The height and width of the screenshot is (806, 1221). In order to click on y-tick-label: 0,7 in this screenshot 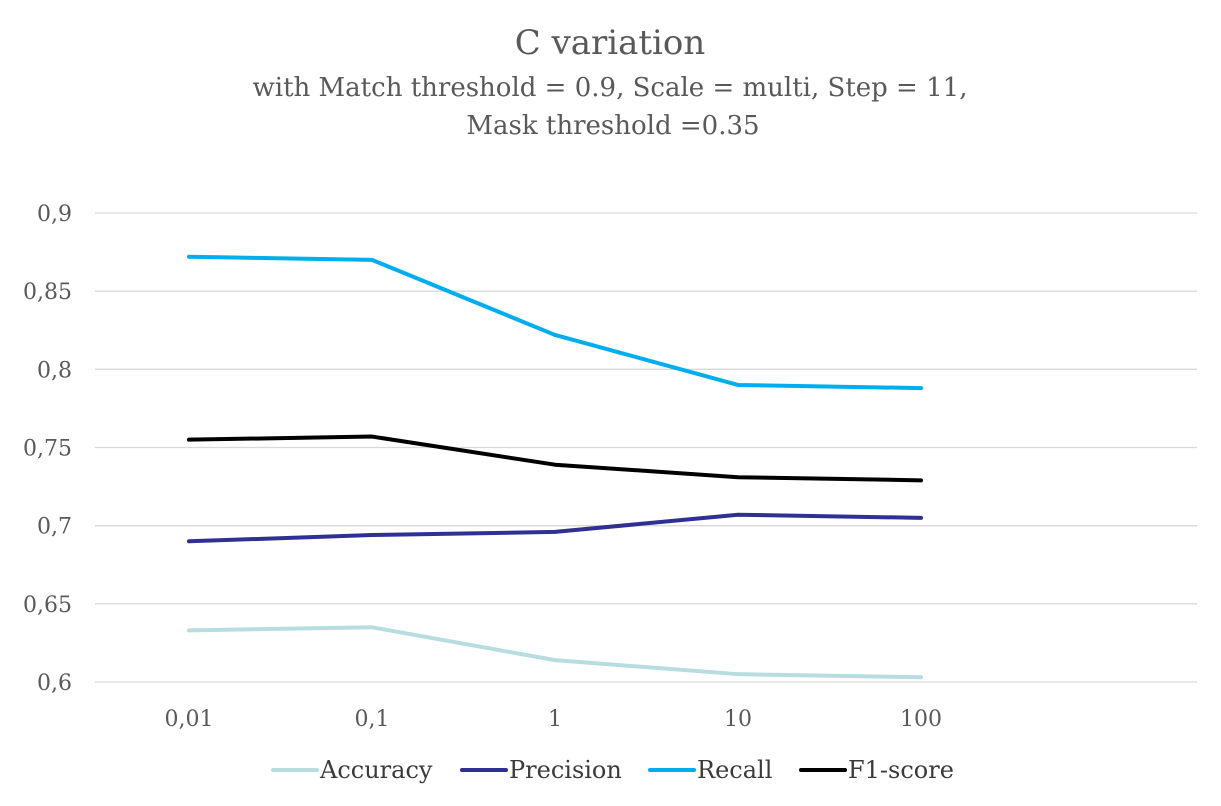, I will do `click(54, 527)`.